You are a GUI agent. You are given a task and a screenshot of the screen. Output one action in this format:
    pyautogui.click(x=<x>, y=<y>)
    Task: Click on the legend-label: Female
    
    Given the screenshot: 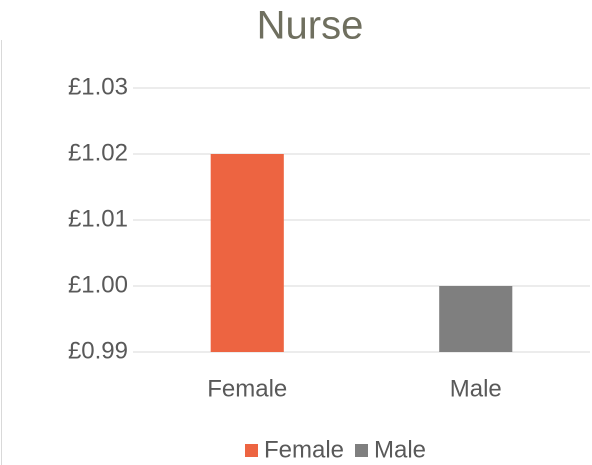 What is the action you would take?
    pyautogui.click(x=304, y=449)
    